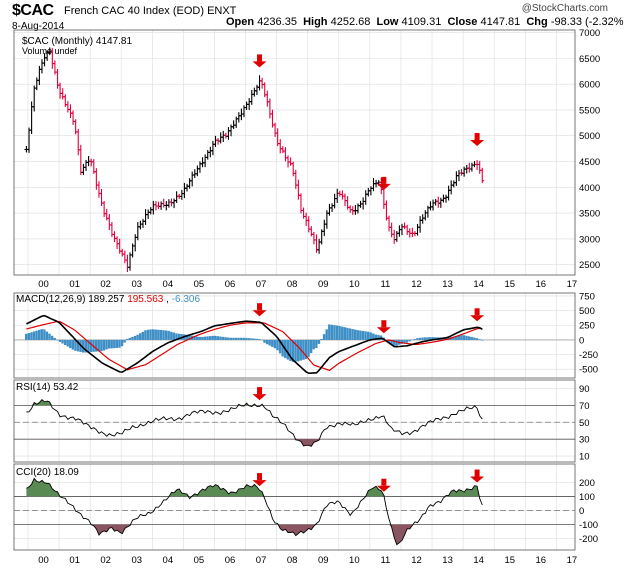 The image size is (624, 569). I want to click on y-tick-label: 7000, so click(589, 33).